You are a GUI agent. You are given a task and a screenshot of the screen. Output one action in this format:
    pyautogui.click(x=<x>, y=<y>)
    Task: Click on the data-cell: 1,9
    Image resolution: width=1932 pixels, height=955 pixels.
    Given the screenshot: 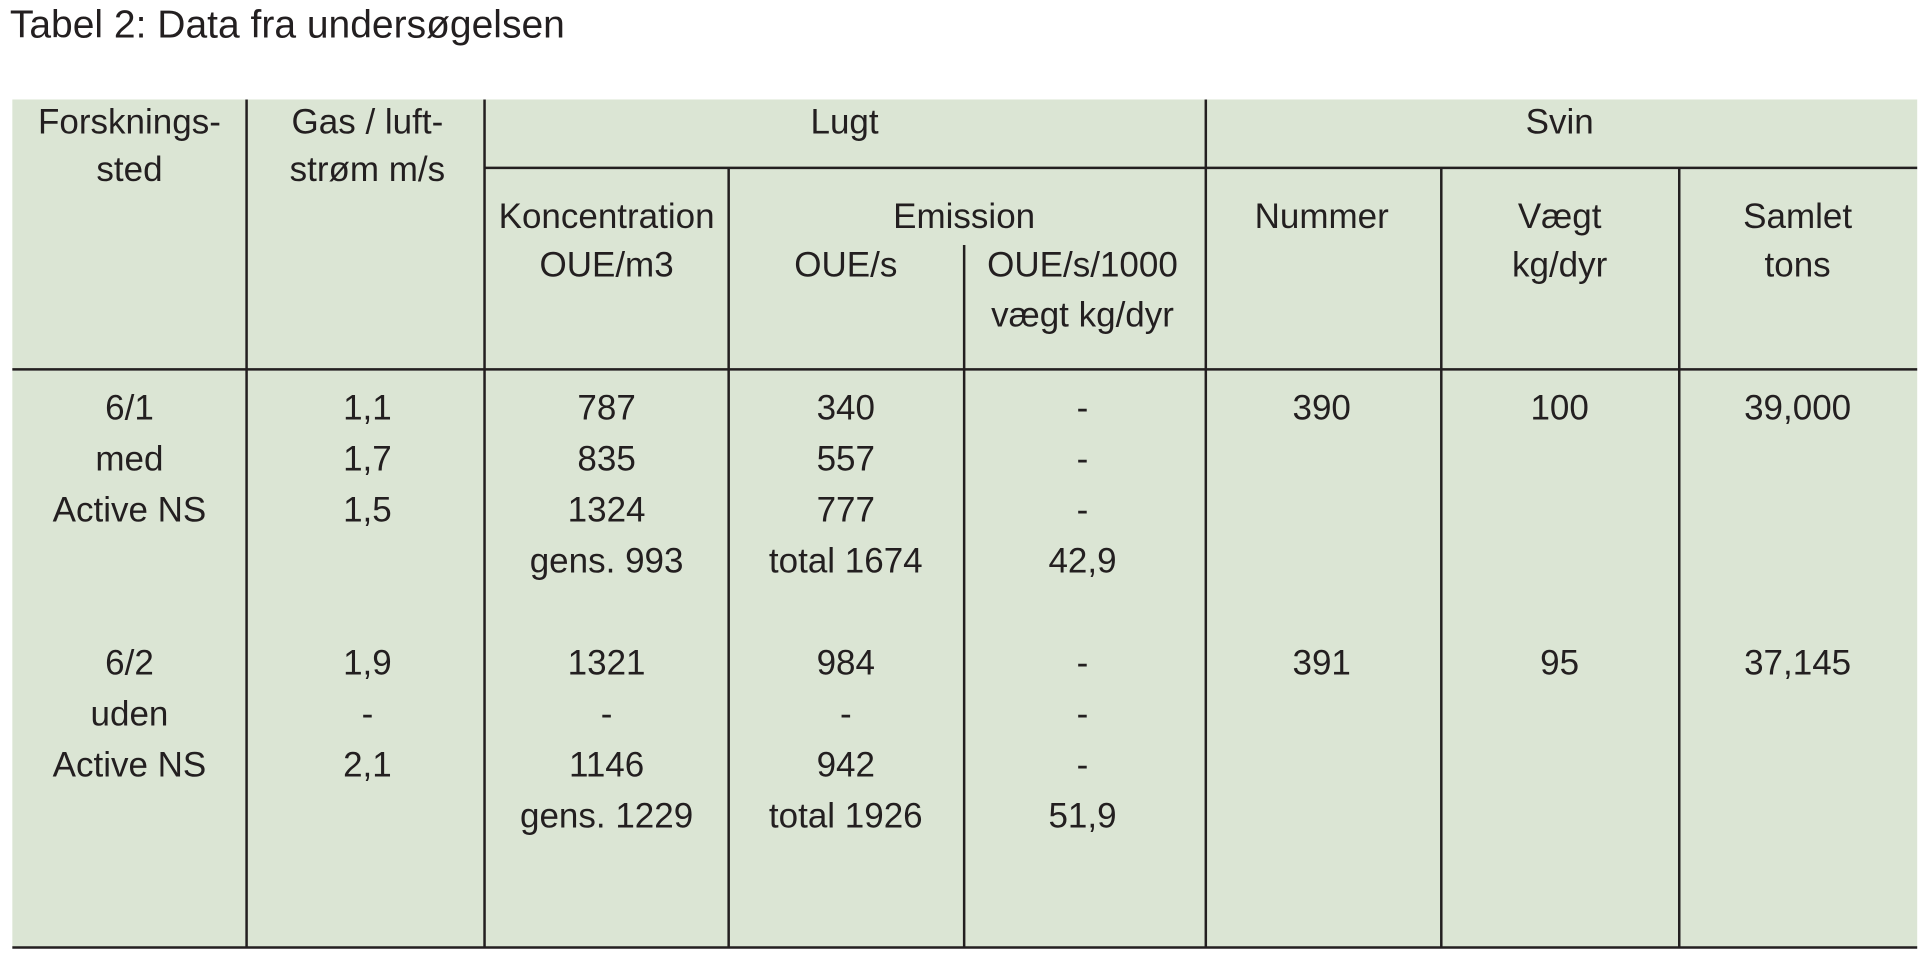 What is the action you would take?
    pyautogui.click(x=367, y=663)
    